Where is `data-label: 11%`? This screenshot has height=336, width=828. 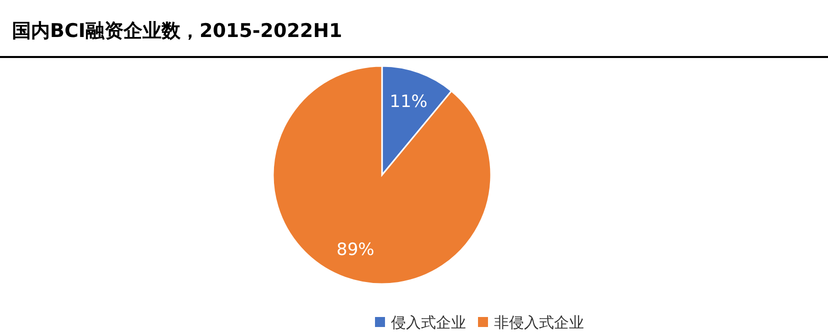
data-label: 11% is located at coordinates (409, 102).